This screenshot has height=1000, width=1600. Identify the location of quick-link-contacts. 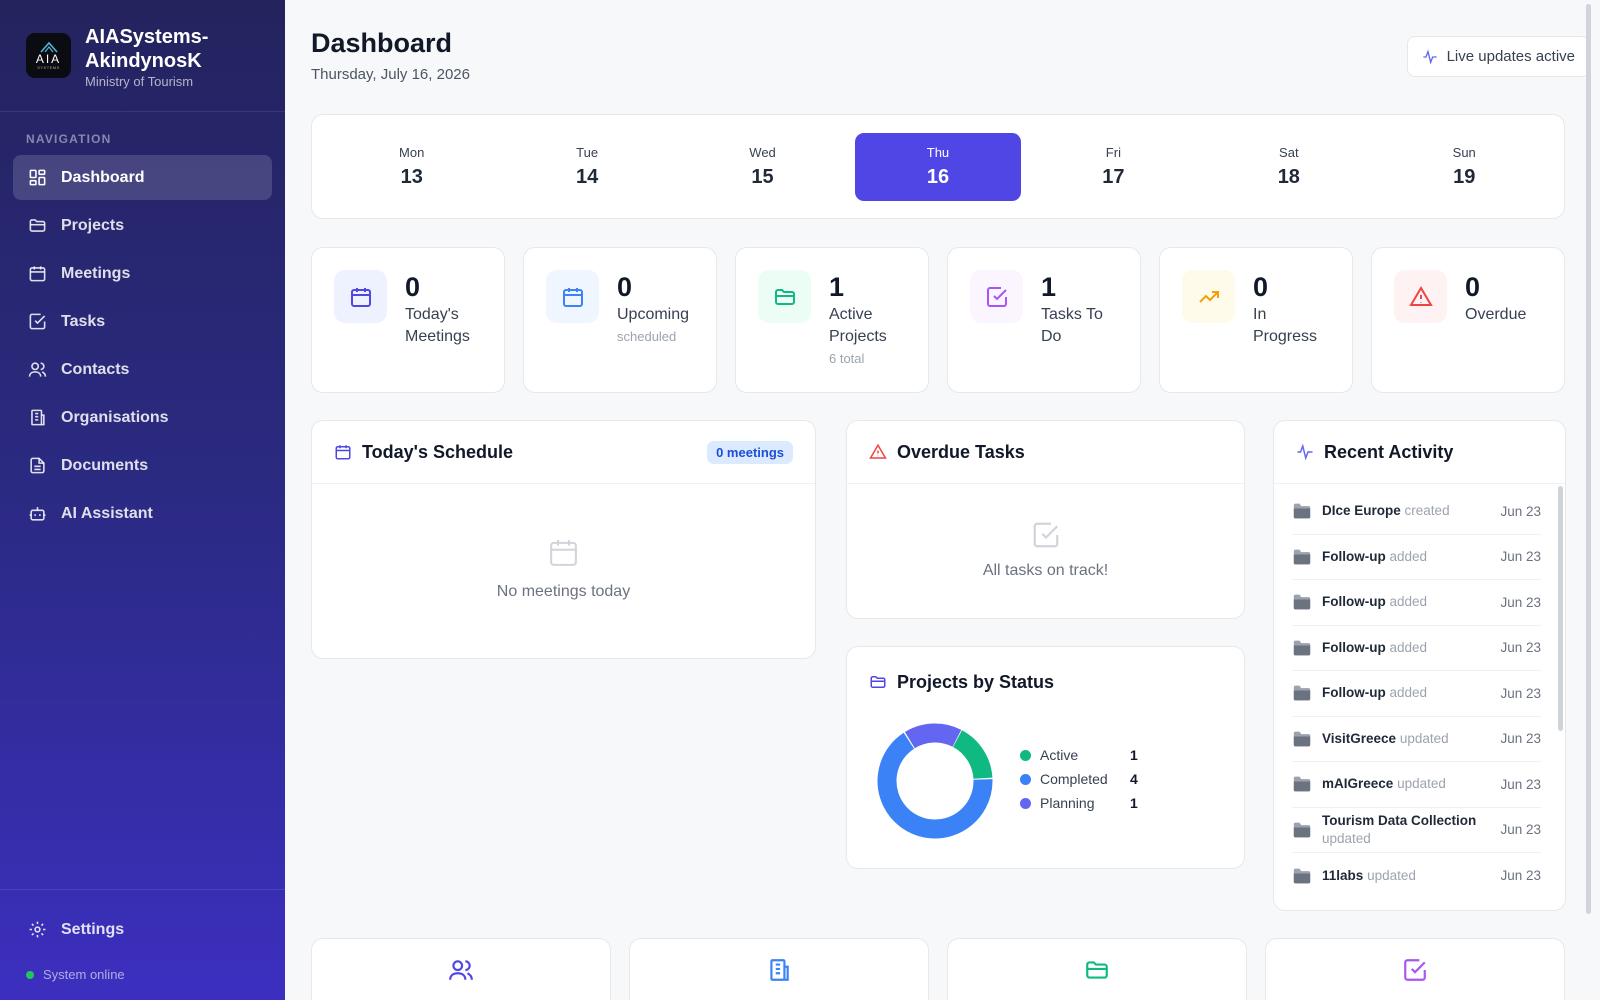
(461, 969).